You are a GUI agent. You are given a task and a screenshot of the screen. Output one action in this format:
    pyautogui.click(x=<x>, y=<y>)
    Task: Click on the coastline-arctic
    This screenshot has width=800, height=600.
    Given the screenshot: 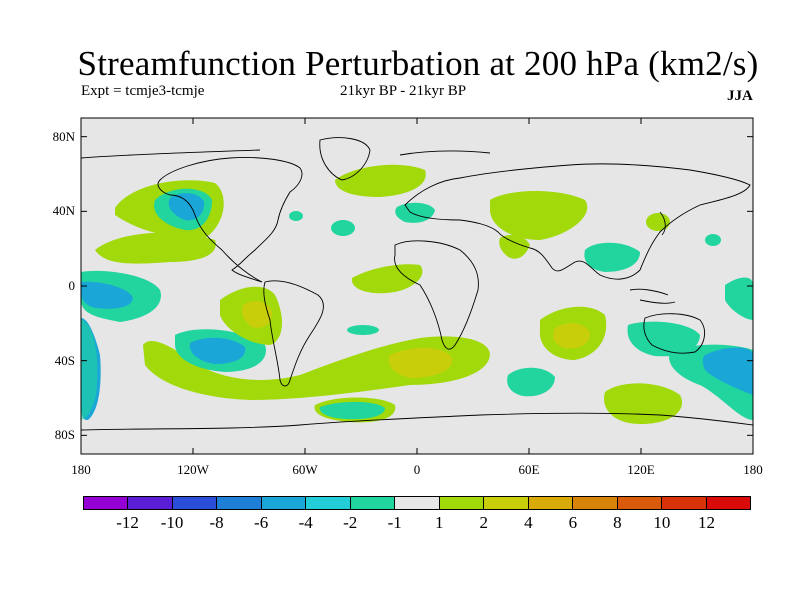 What is the action you would take?
    pyautogui.click(x=286, y=154)
    